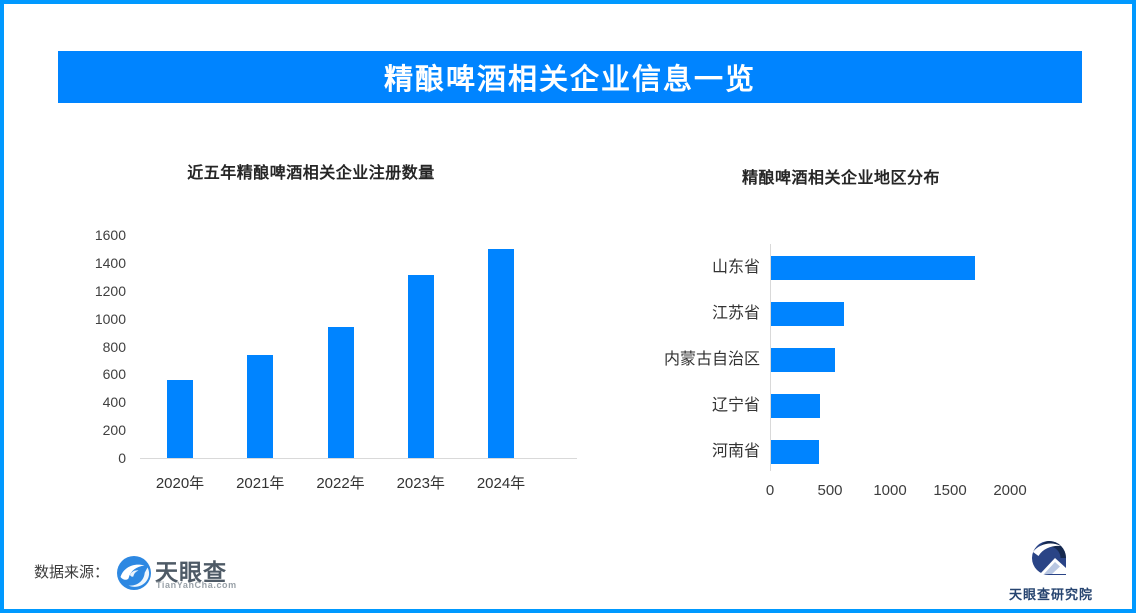 Image resolution: width=1136 pixels, height=613 pixels. I want to click on y-axis-tick-label: 400, so click(114, 402).